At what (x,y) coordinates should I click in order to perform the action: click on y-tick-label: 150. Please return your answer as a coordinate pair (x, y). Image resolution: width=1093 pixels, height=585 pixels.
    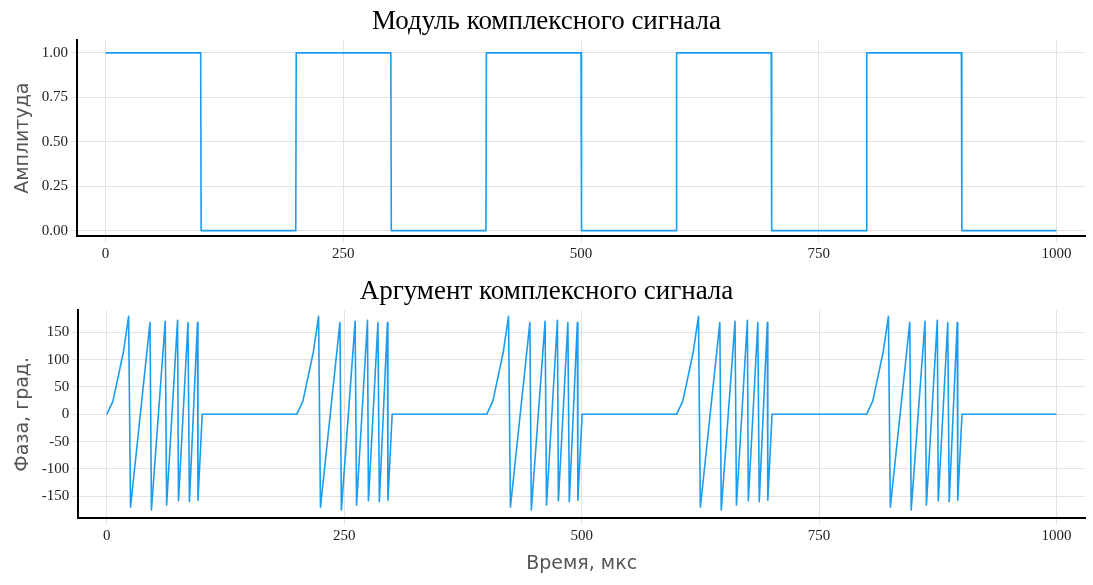
    Looking at the image, I should click on (58, 331).